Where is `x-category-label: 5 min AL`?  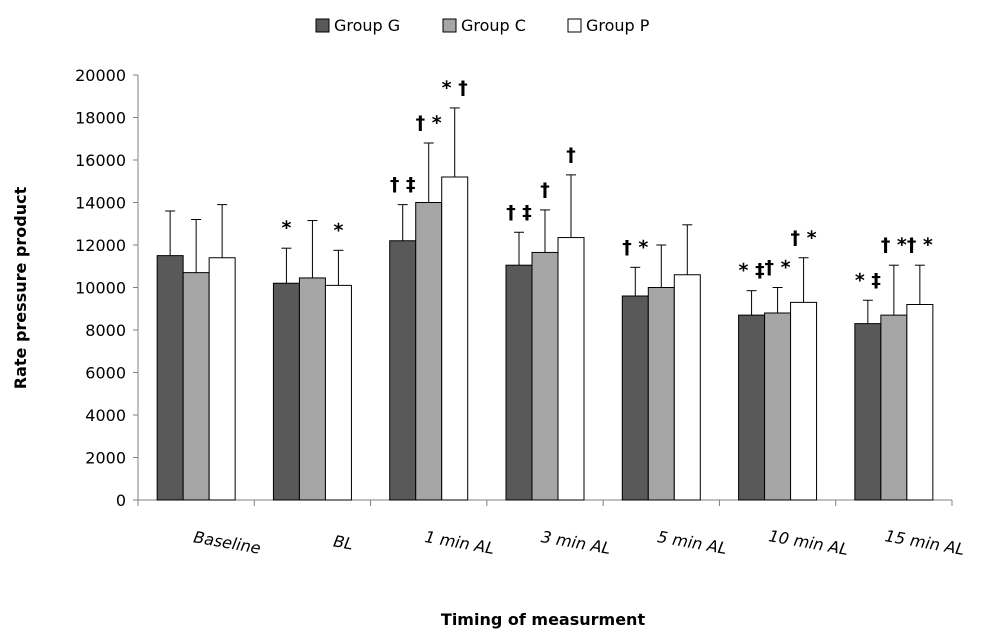
x-category-label: 5 min AL is located at coordinates (692, 542).